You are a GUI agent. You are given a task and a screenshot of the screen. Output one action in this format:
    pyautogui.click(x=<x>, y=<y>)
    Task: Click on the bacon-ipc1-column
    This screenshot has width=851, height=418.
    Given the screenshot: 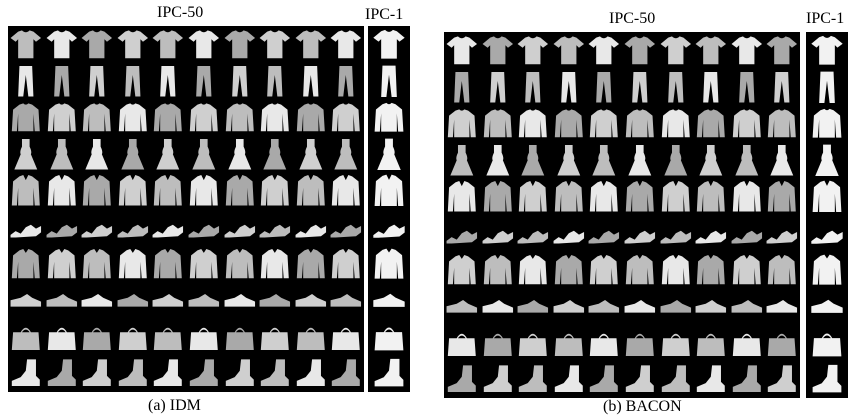 What is the action you would take?
    pyautogui.click(x=827, y=215)
    